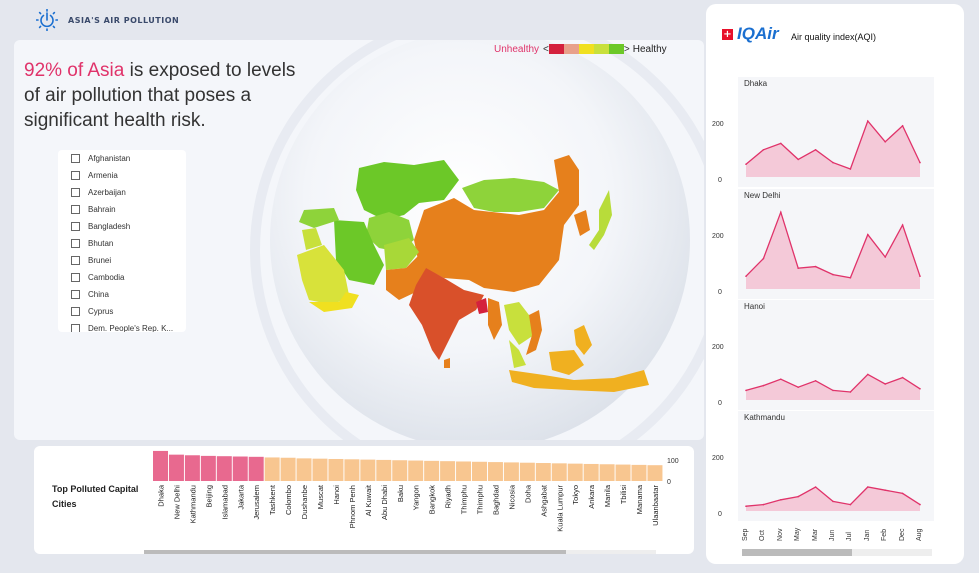 The image size is (979, 573). What do you see at coordinates (122, 294) in the screenshot?
I see `country-item: China` at bounding box center [122, 294].